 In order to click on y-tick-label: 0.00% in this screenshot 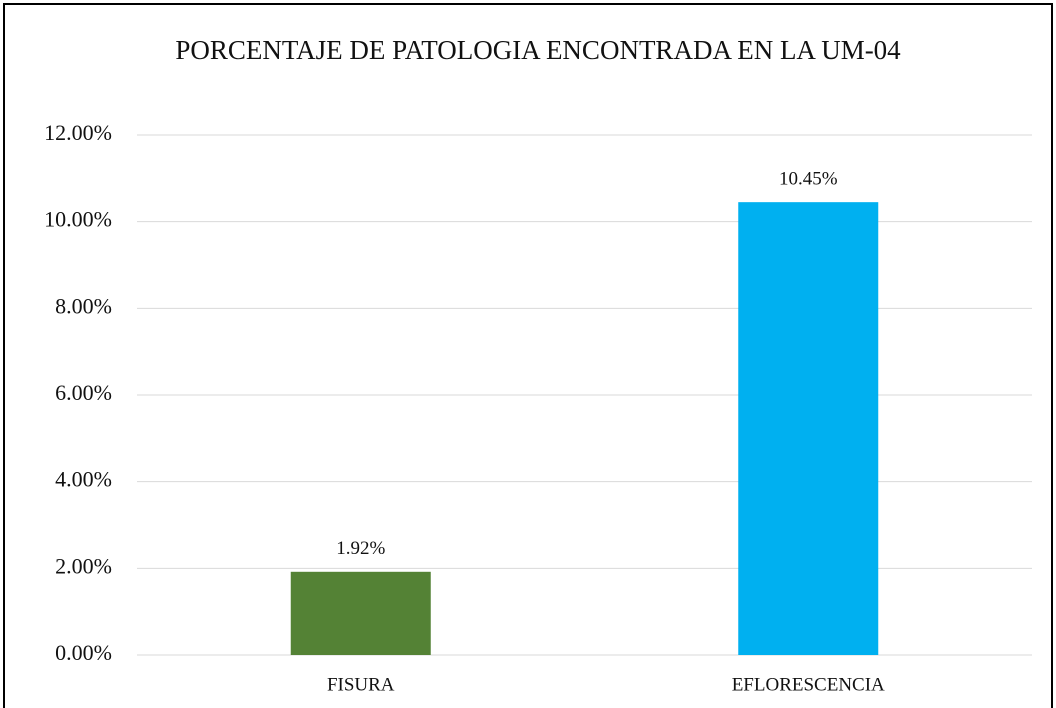, I will do `click(83, 652)`.